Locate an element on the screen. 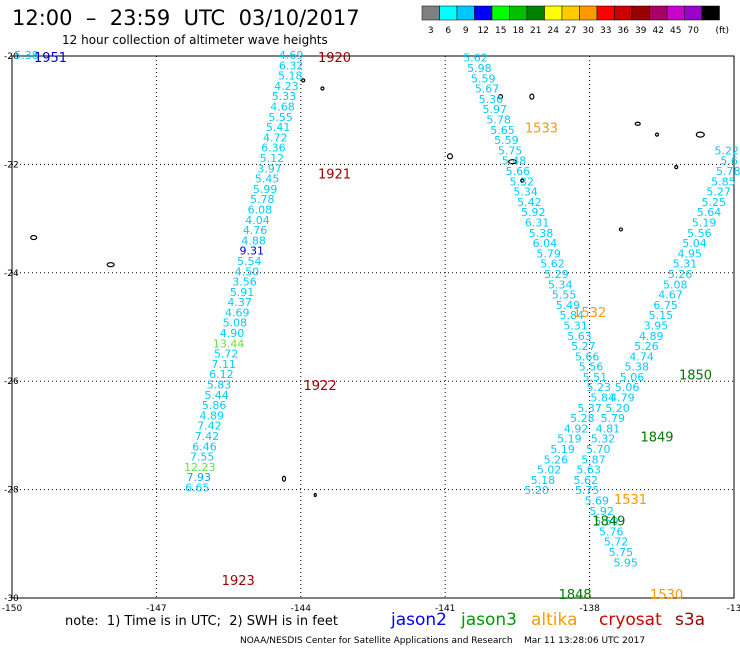 This screenshot has width=740, height=650. pass-time-label: 1923 is located at coordinates (238, 581).